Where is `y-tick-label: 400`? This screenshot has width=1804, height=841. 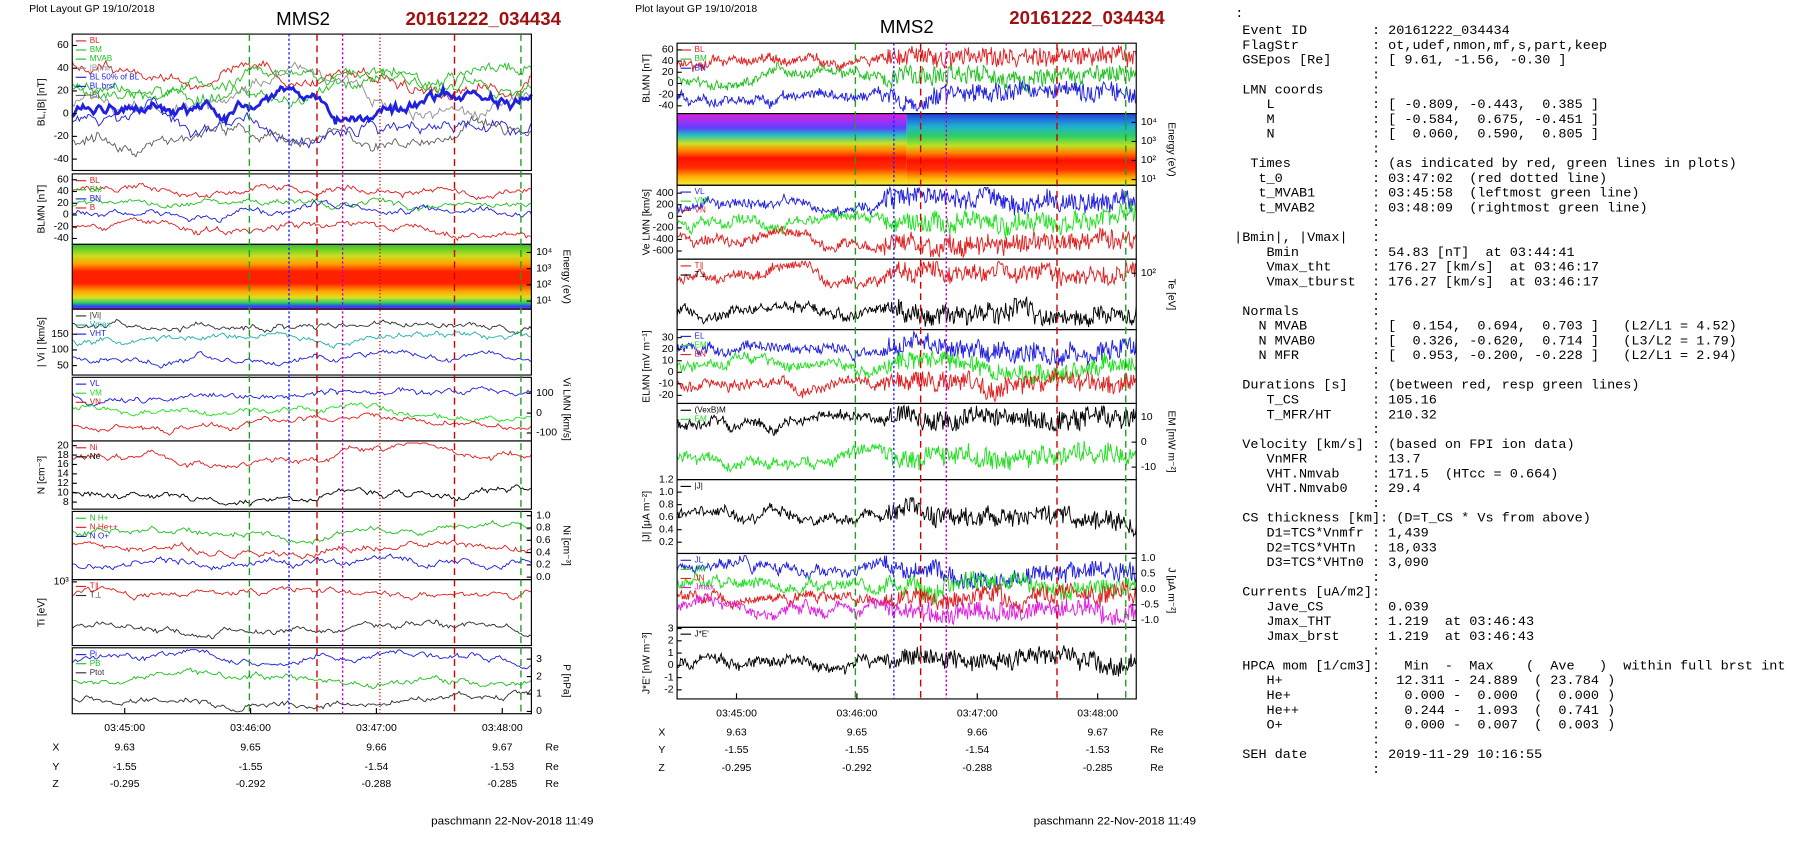 y-tick-label: 400 is located at coordinates (665, 193).